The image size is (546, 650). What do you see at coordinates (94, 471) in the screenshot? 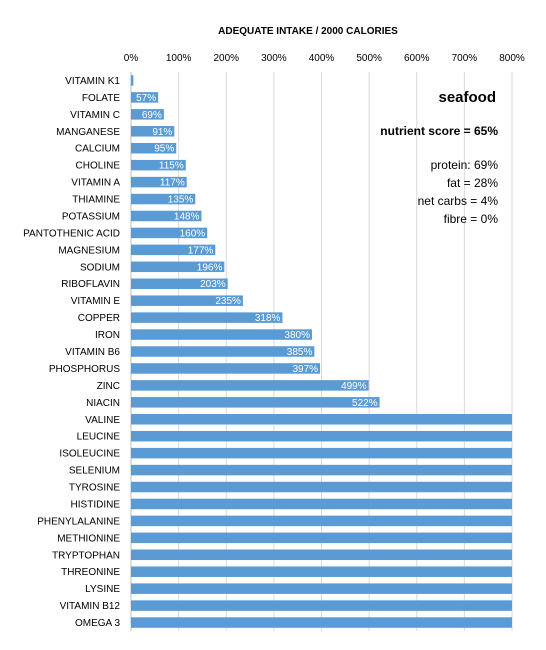
I see `category-label: SELENIUM` at bounding box center [94, 471].